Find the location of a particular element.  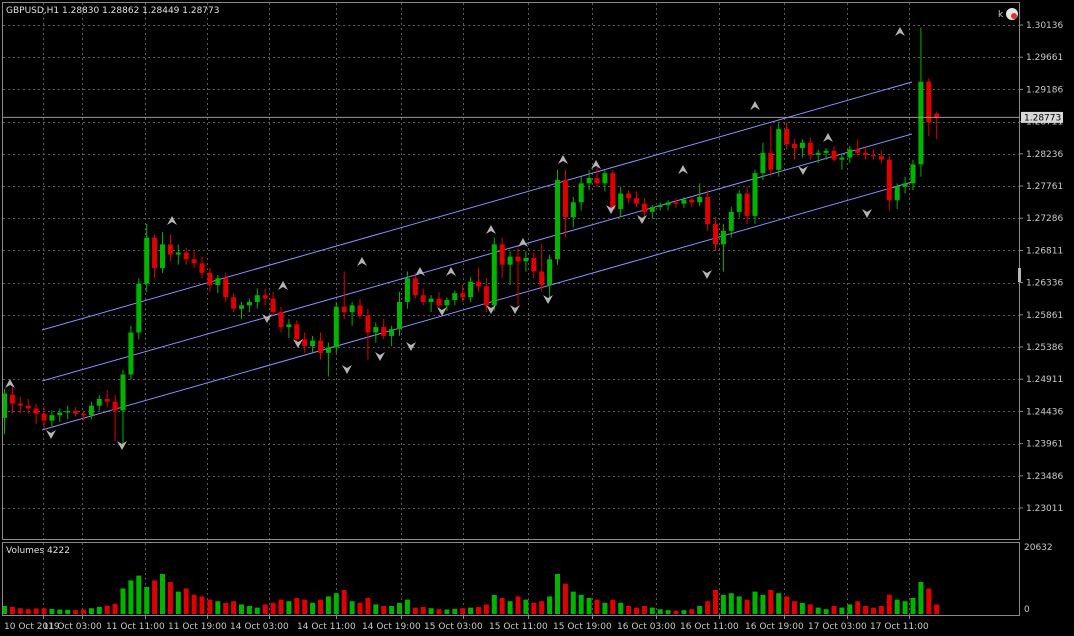

time-tick-label: 15 Oct 03:00 is located at coordinates (453, 627).